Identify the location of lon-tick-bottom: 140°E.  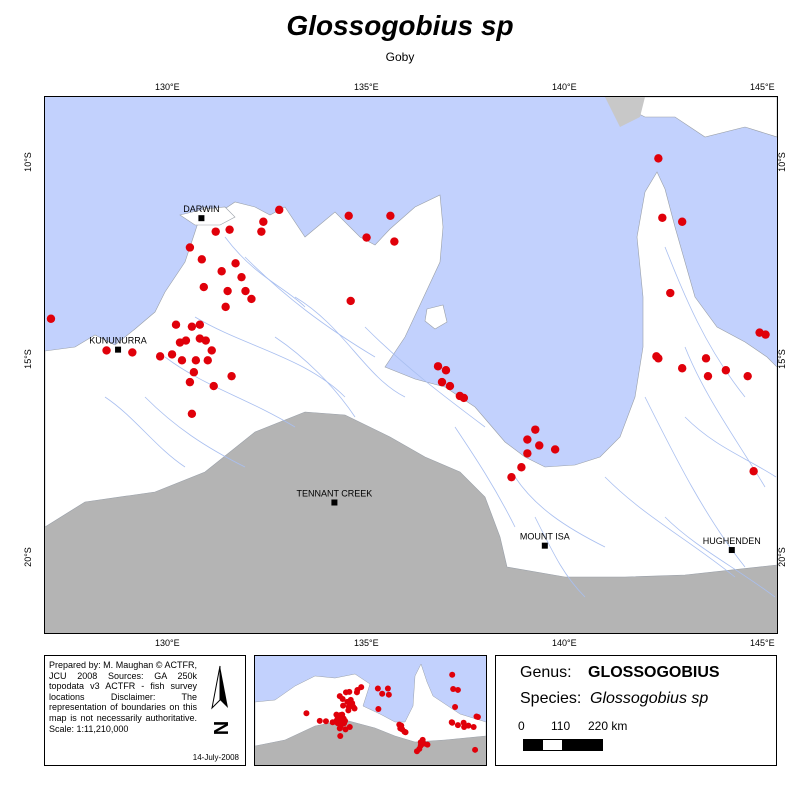
(564, 643).